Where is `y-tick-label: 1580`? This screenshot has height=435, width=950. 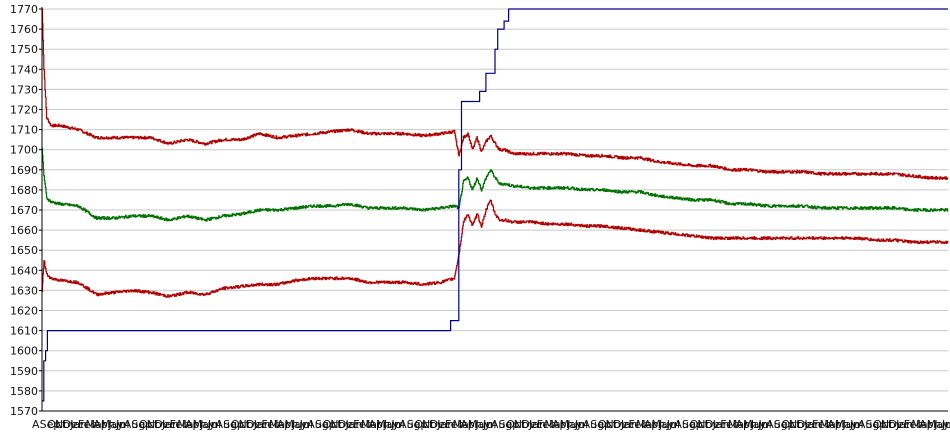
y-tick-label: 1580 is located at coordinates (24, 391).